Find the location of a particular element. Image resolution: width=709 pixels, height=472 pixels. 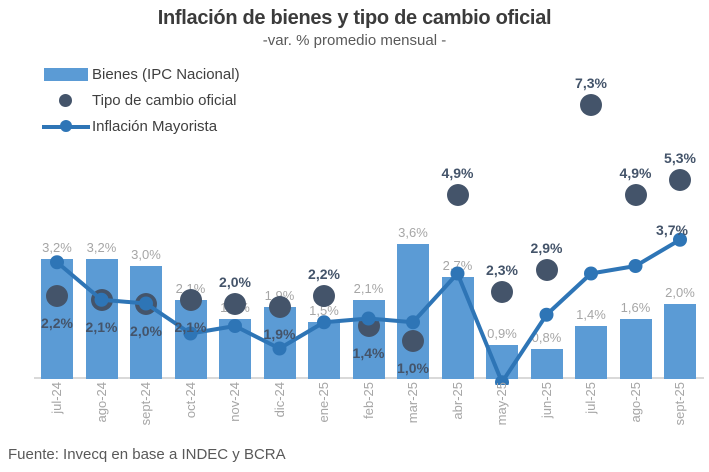

source-note: Fuente: Invecq en base a INDEC y BCRA is located at coordinates (147, 454).